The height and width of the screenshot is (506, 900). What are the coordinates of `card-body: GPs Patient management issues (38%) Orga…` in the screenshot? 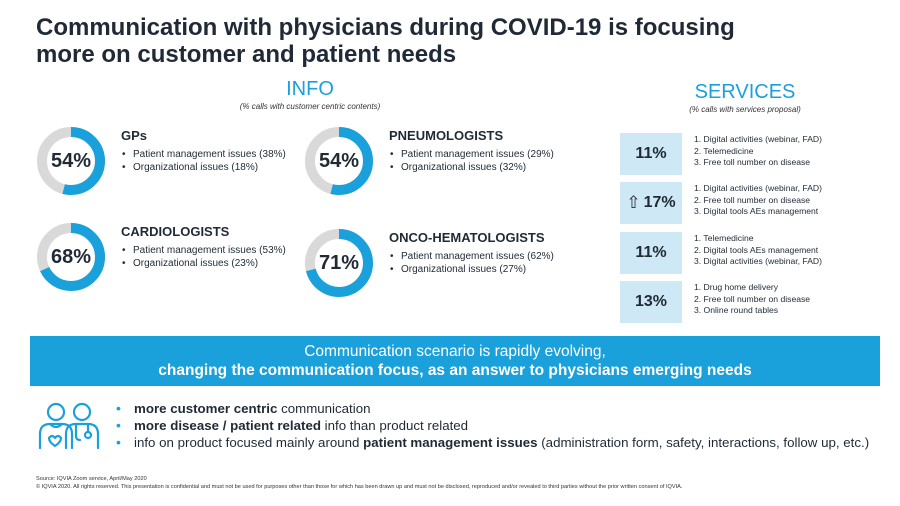 It's located at (216, 151).